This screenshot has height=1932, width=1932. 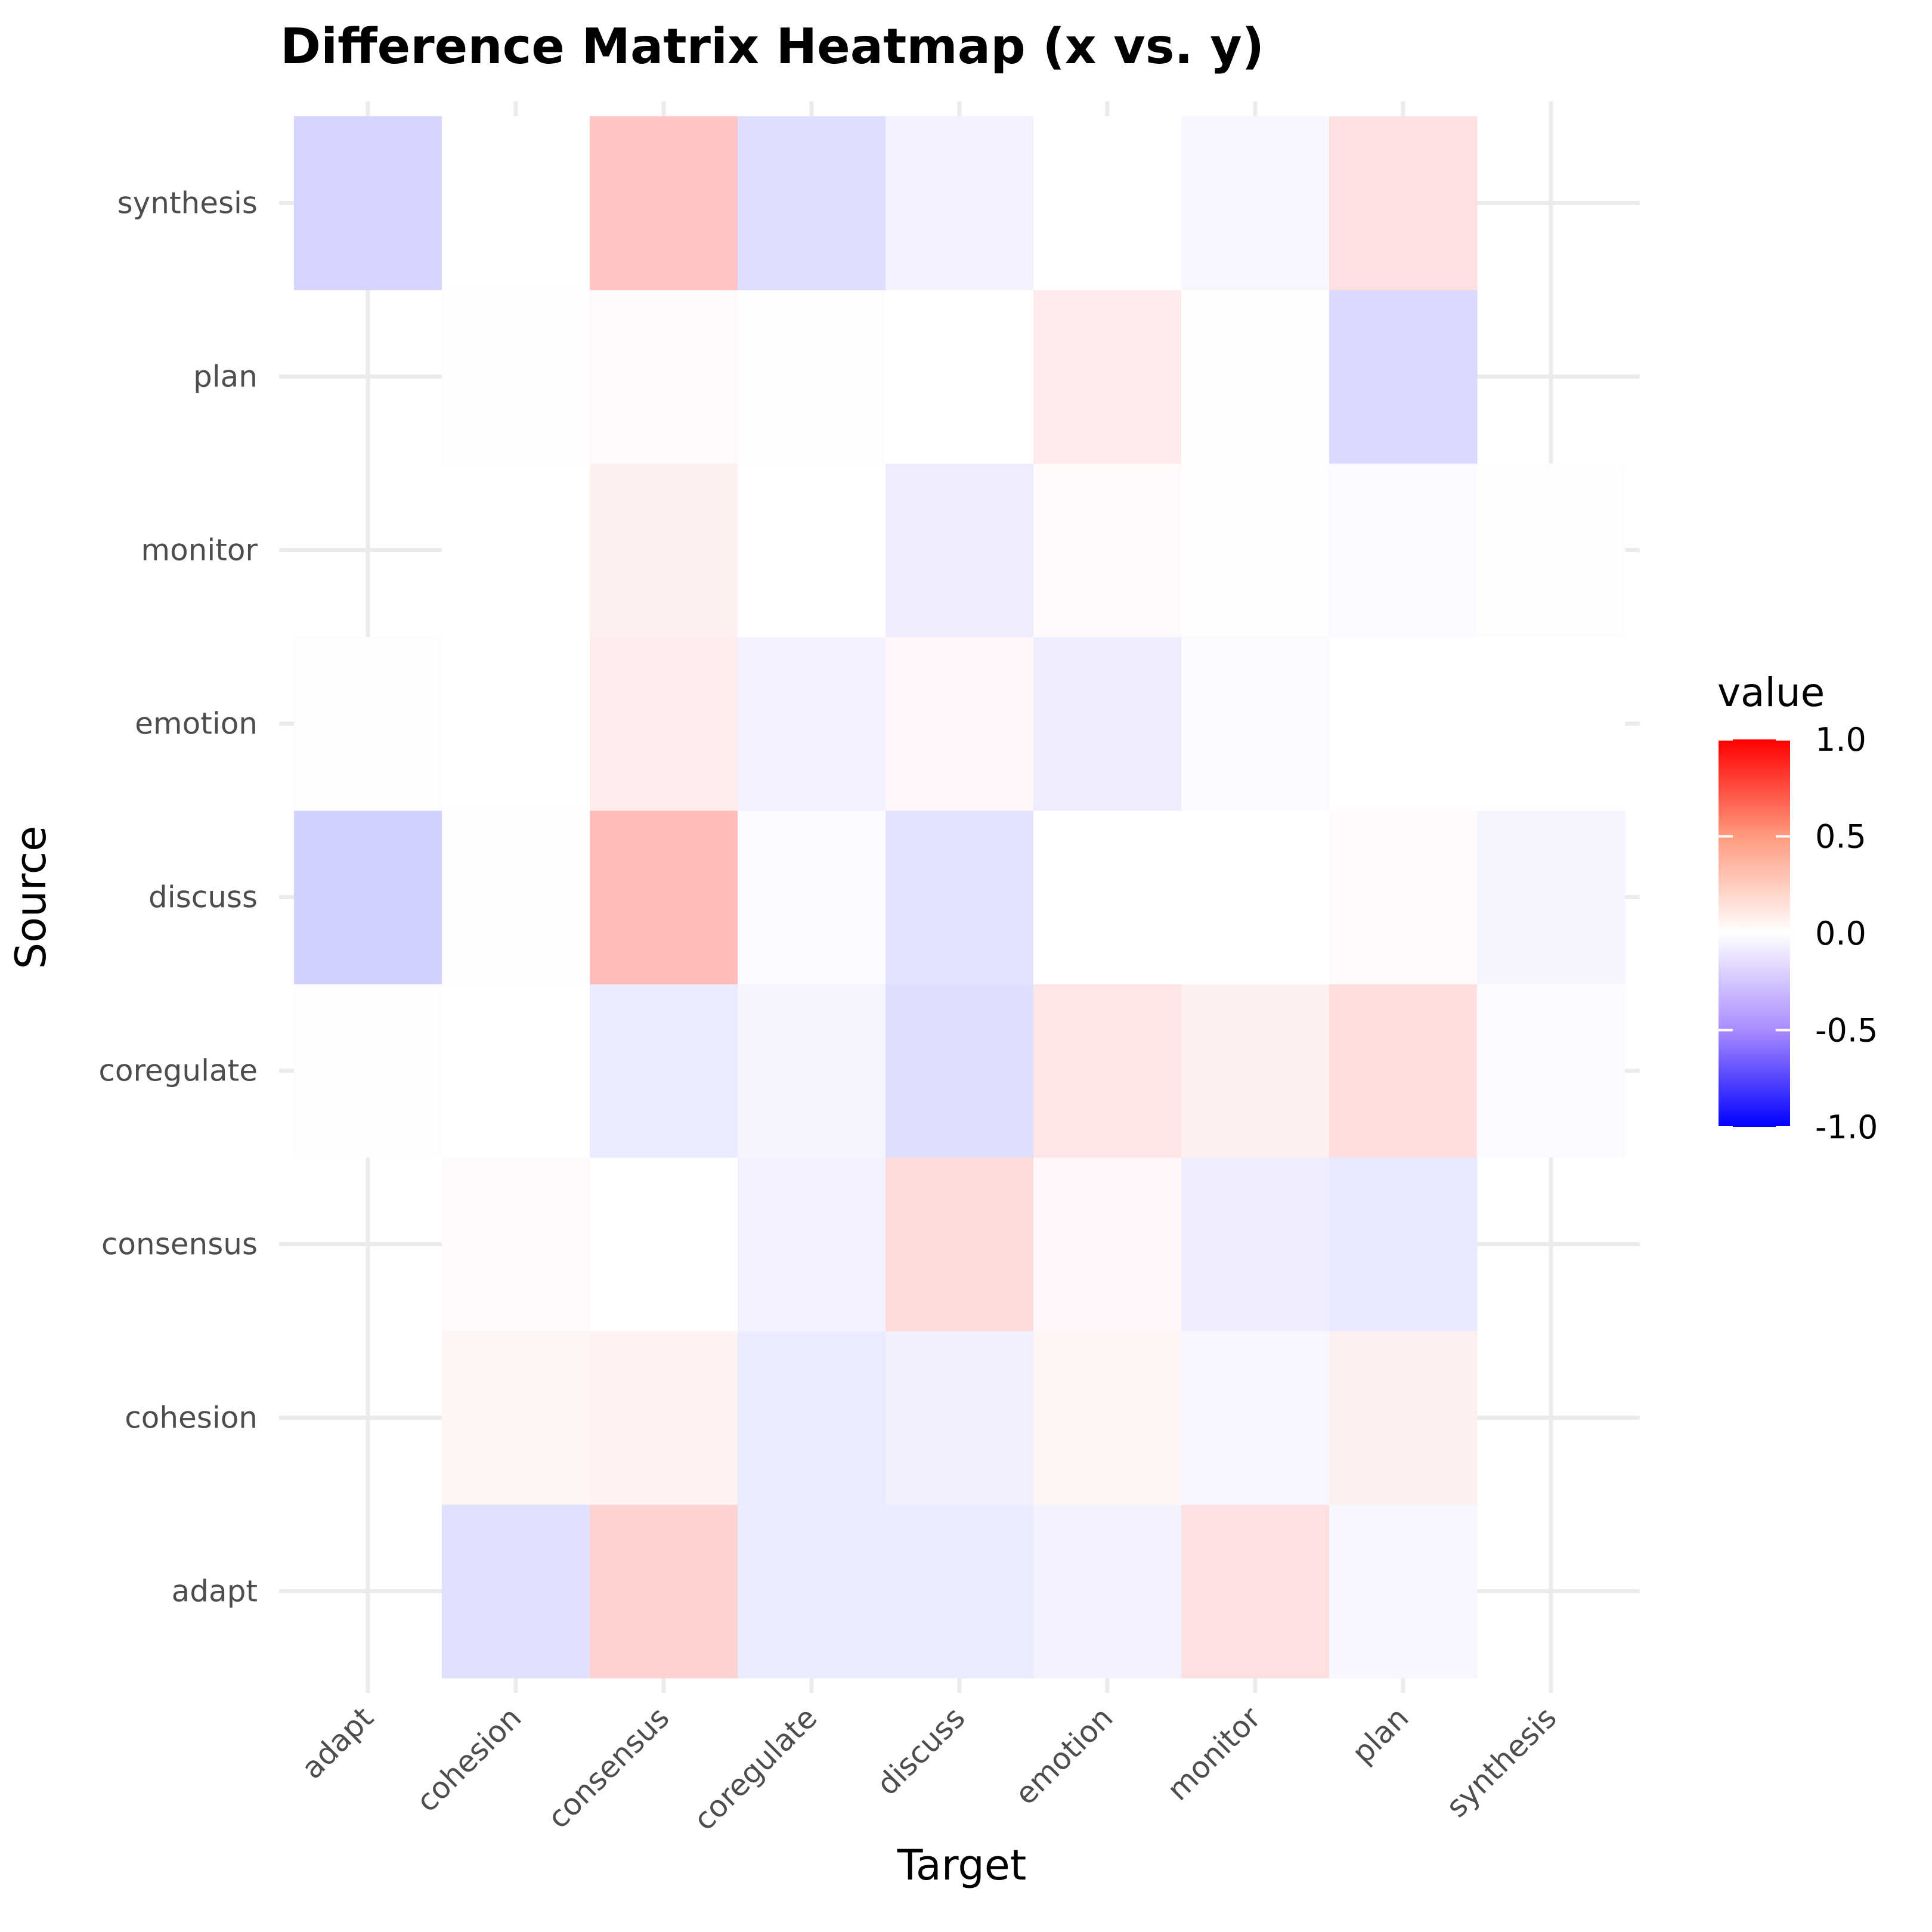 What do you see at coordinates (1403, 1418) in the screenshot?
I see `heatmap-cell-cohesion-plan` at bounding box center [1403, 1418].